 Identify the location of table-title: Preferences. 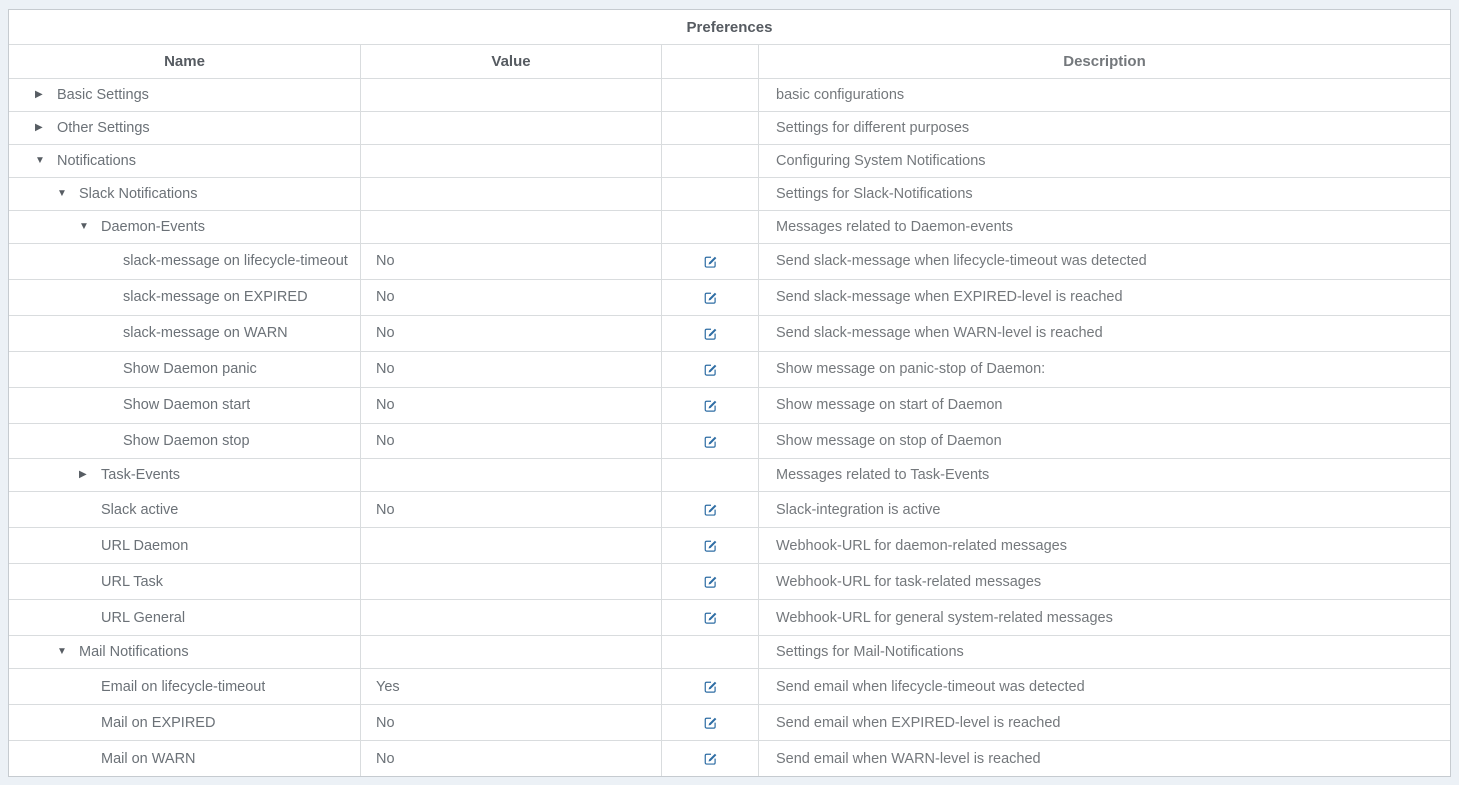
(729, 27).